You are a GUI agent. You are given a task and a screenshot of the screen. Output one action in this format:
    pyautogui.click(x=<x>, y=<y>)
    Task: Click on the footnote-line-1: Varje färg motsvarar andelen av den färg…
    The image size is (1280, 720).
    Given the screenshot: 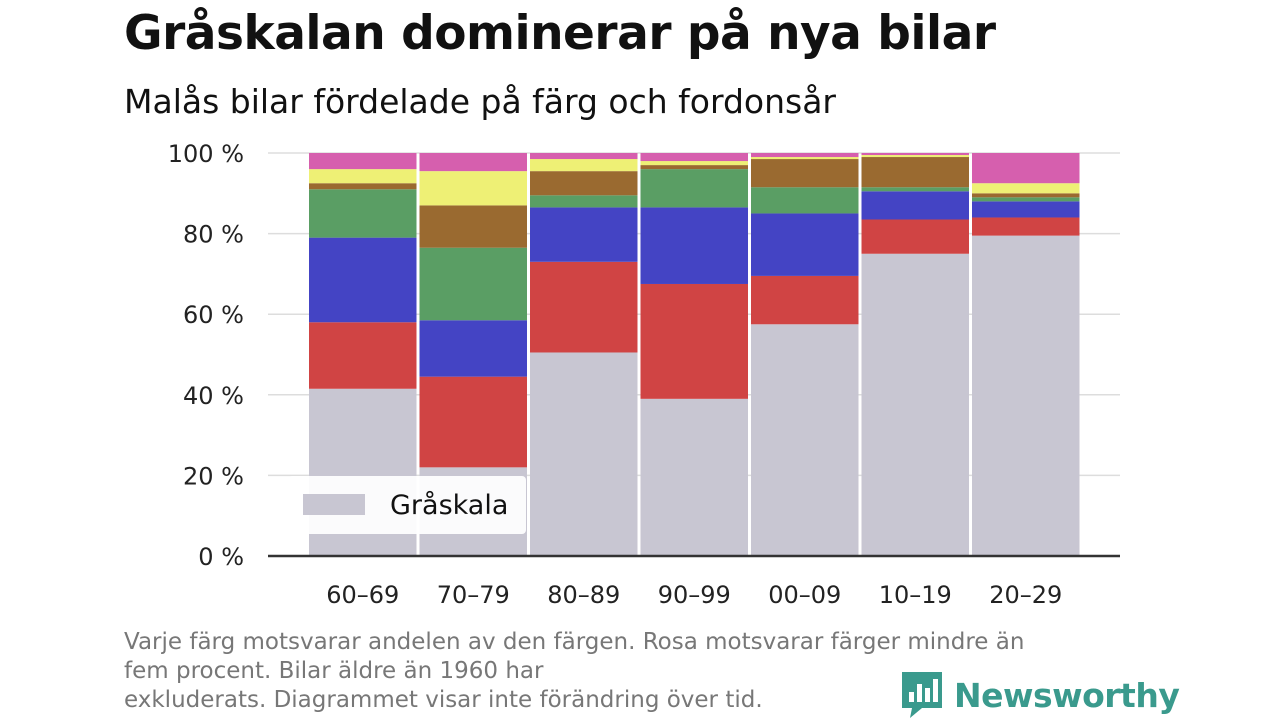 What is the action you would take?
    pyautogui.click(x=574, y=642)
    